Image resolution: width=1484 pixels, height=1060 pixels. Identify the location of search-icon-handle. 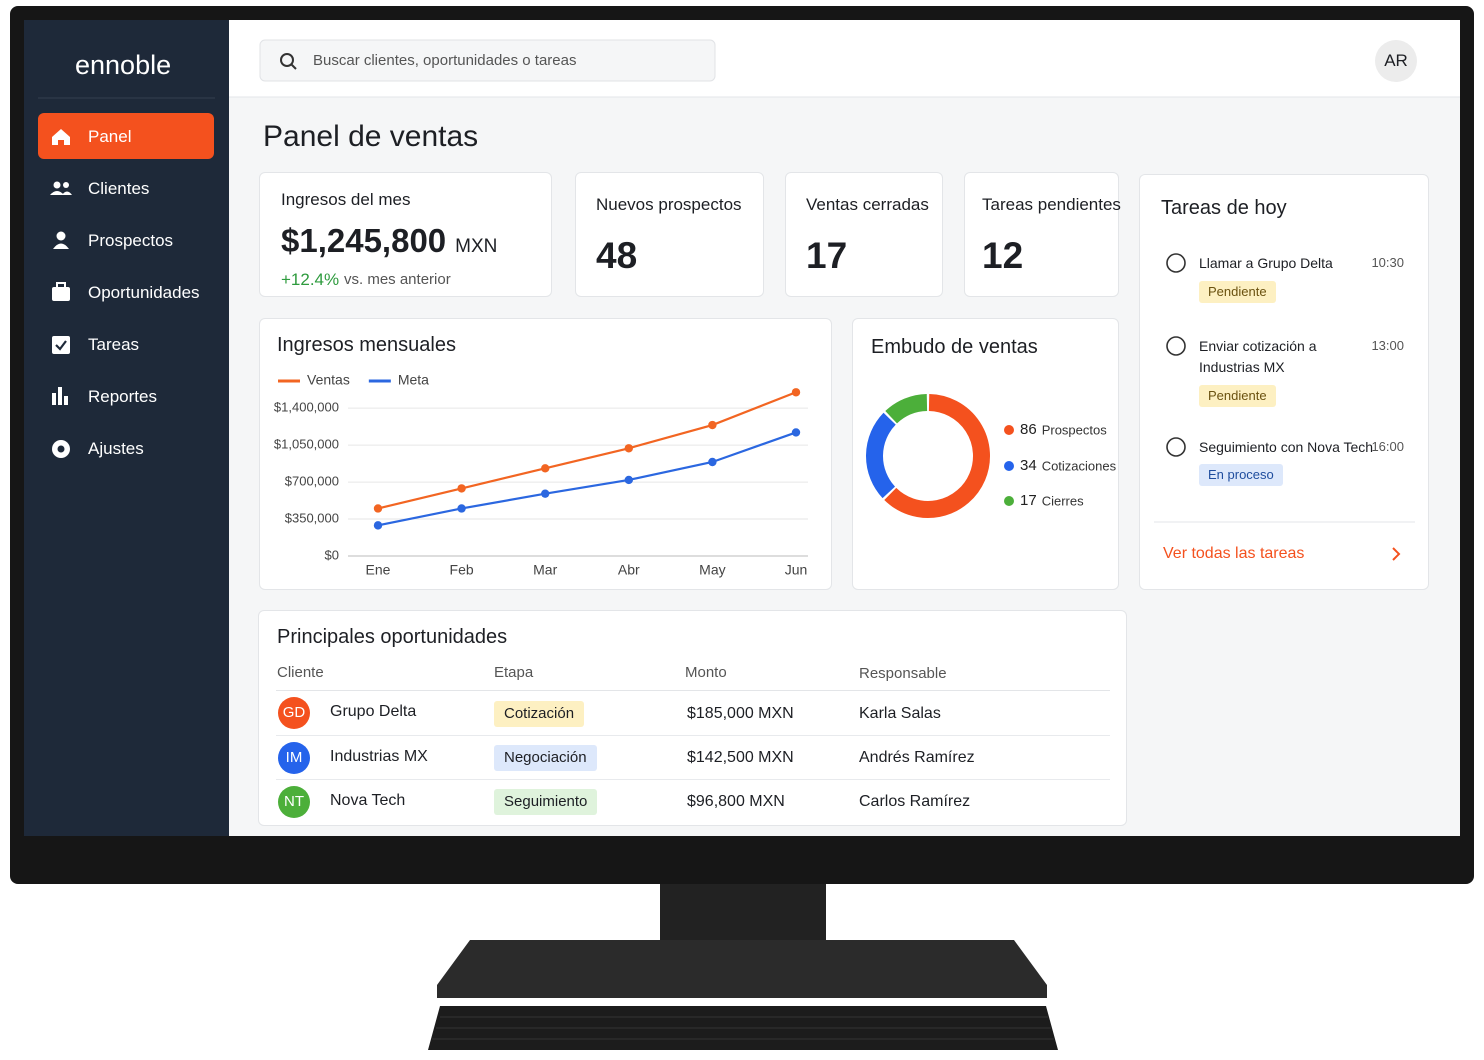
(293, 66).